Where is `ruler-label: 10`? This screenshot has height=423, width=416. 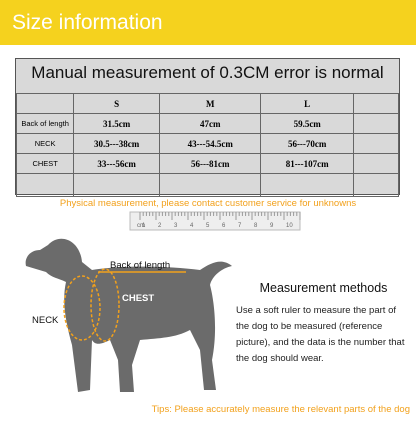 ruler-label: 10 is located at coordinates (289, 226).